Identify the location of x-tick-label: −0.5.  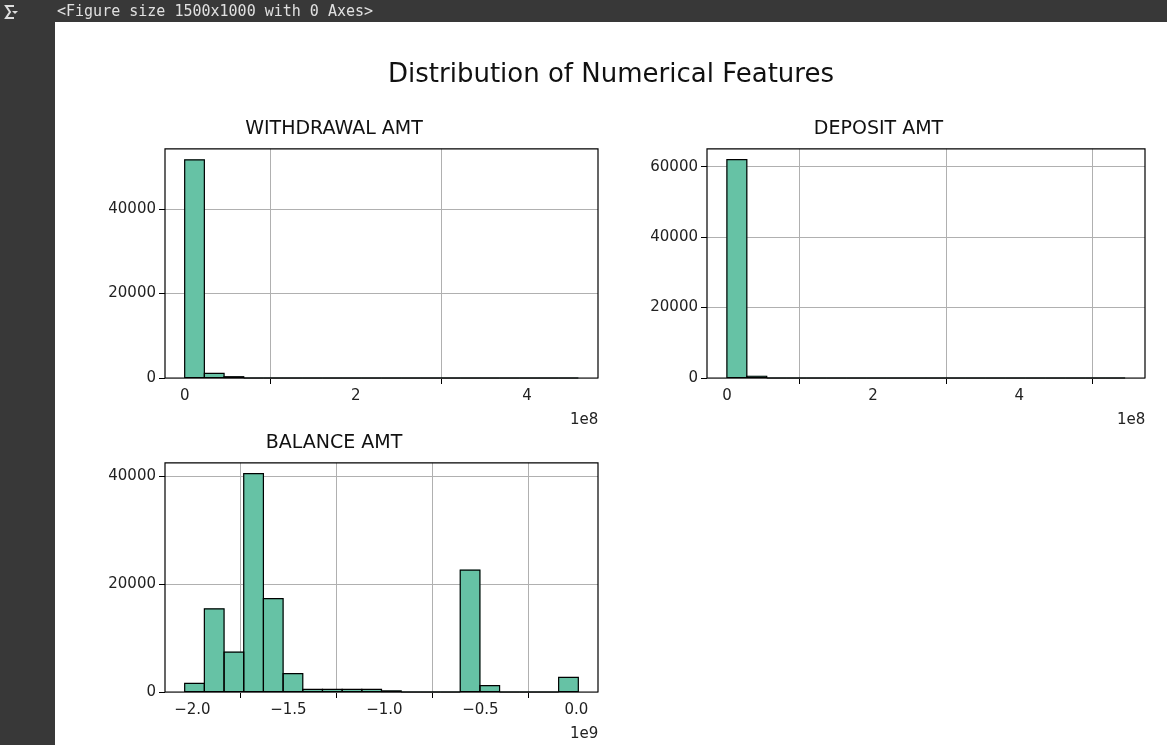
(480, 708).